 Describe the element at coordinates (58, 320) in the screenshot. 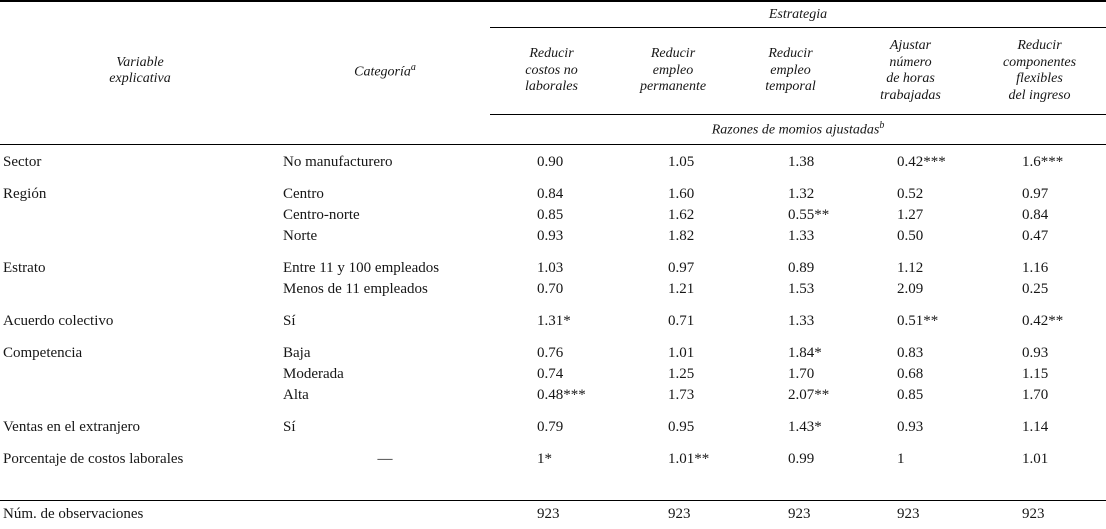

I see `variable-cell: Acuerdo colectivo` at that location.